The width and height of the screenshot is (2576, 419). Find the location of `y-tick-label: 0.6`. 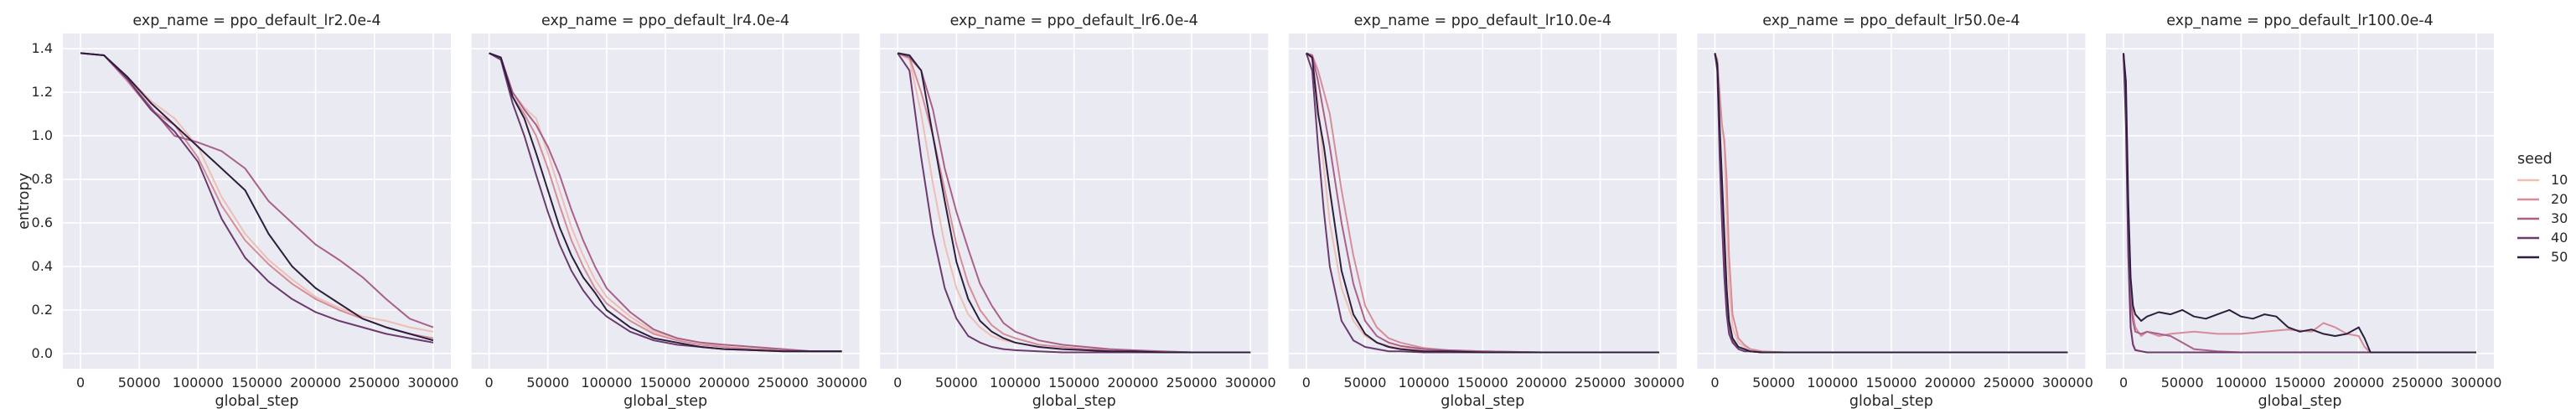

y-tick-label: 0.6 is located at coordinates (42, 222).